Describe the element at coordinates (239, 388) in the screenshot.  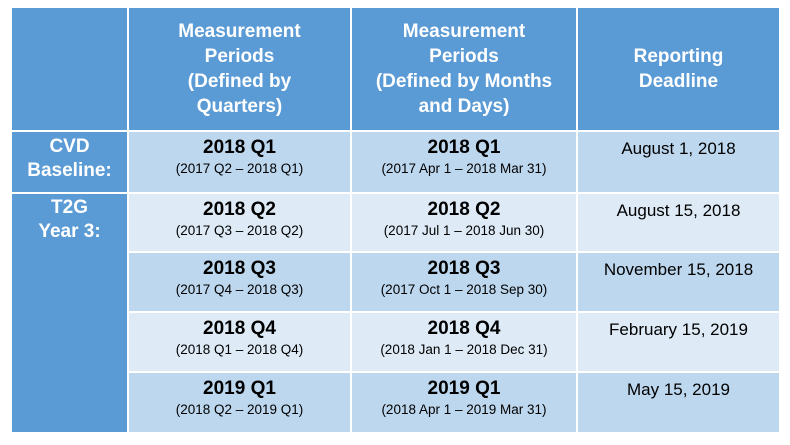
I see `quarter-period: 2019 Q1` at that location.